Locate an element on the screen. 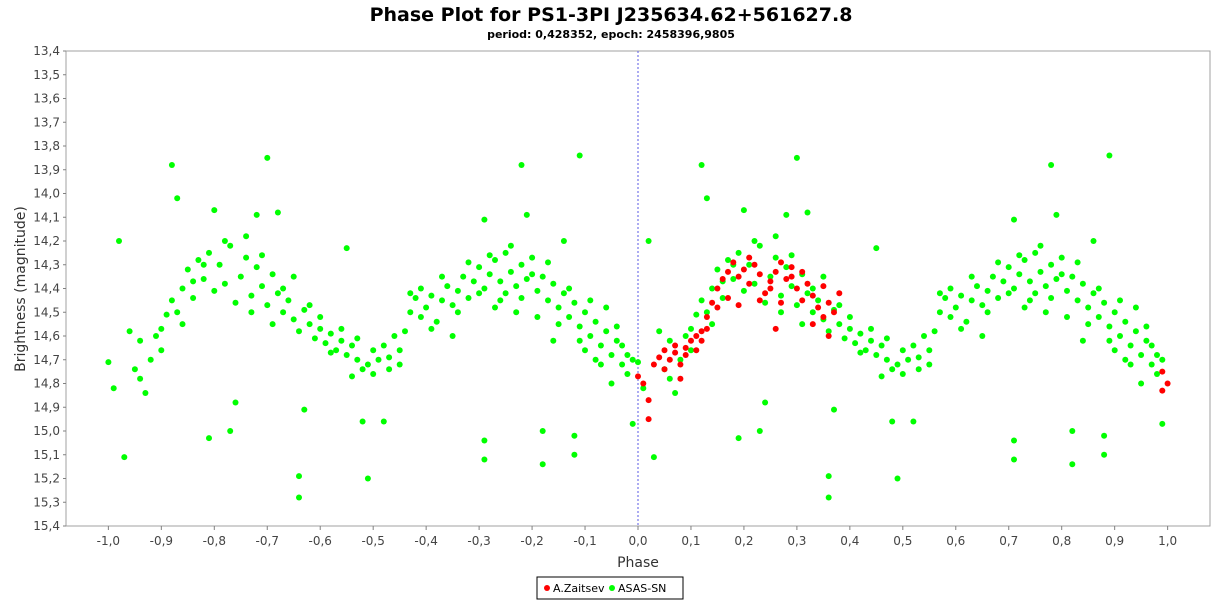 The image size is (1221, 601). x-tick-label: -0,2 is located at coordinates (531, 541).